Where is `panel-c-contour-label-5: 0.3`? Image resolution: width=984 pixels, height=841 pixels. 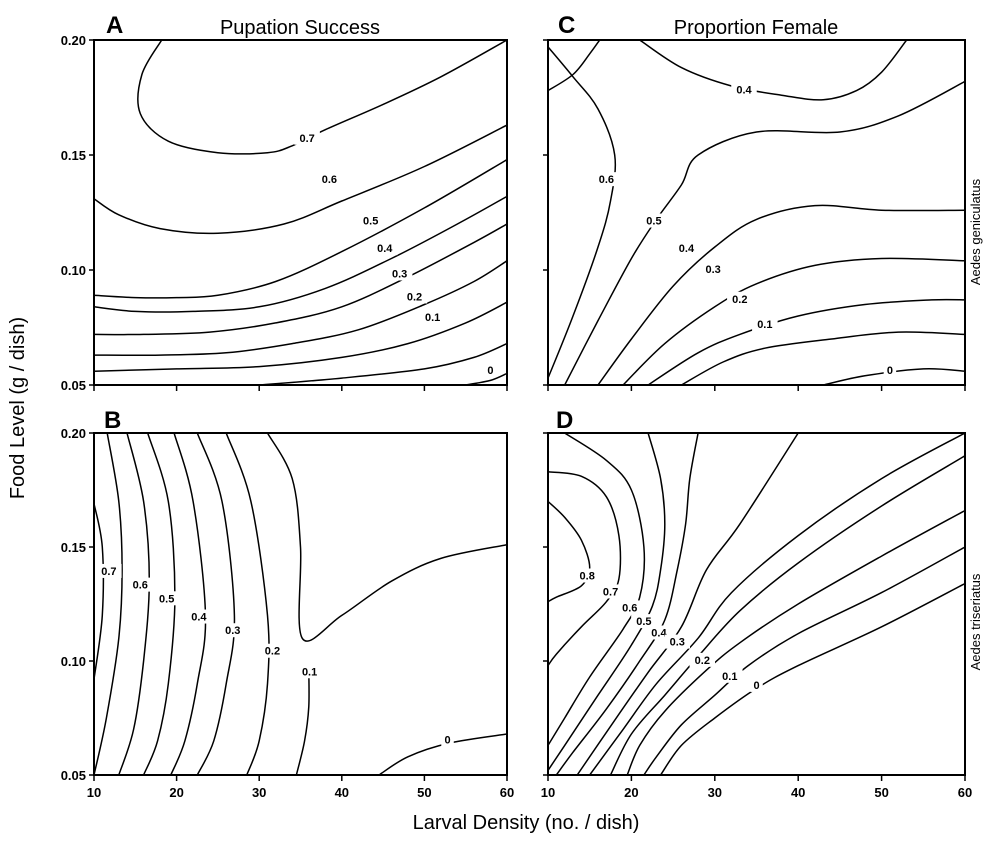
panel-c-contour-label-5: 0.3 is located at coordinates (712, 270).